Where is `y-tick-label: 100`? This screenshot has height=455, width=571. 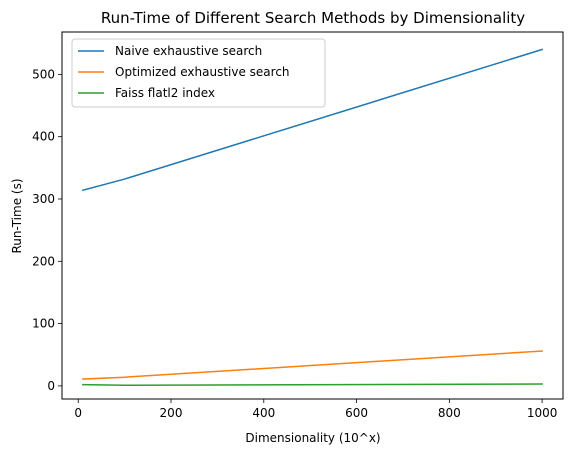
y-tick-label: 100 is located at coordinates (43, 324).